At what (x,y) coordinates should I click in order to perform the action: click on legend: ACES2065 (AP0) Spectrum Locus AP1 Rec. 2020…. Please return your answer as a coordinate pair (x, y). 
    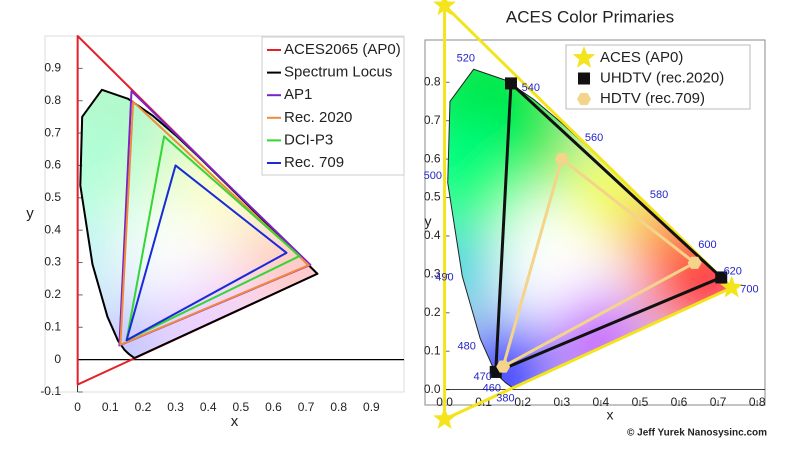
    Looking at the image, I should click on (333, 106).